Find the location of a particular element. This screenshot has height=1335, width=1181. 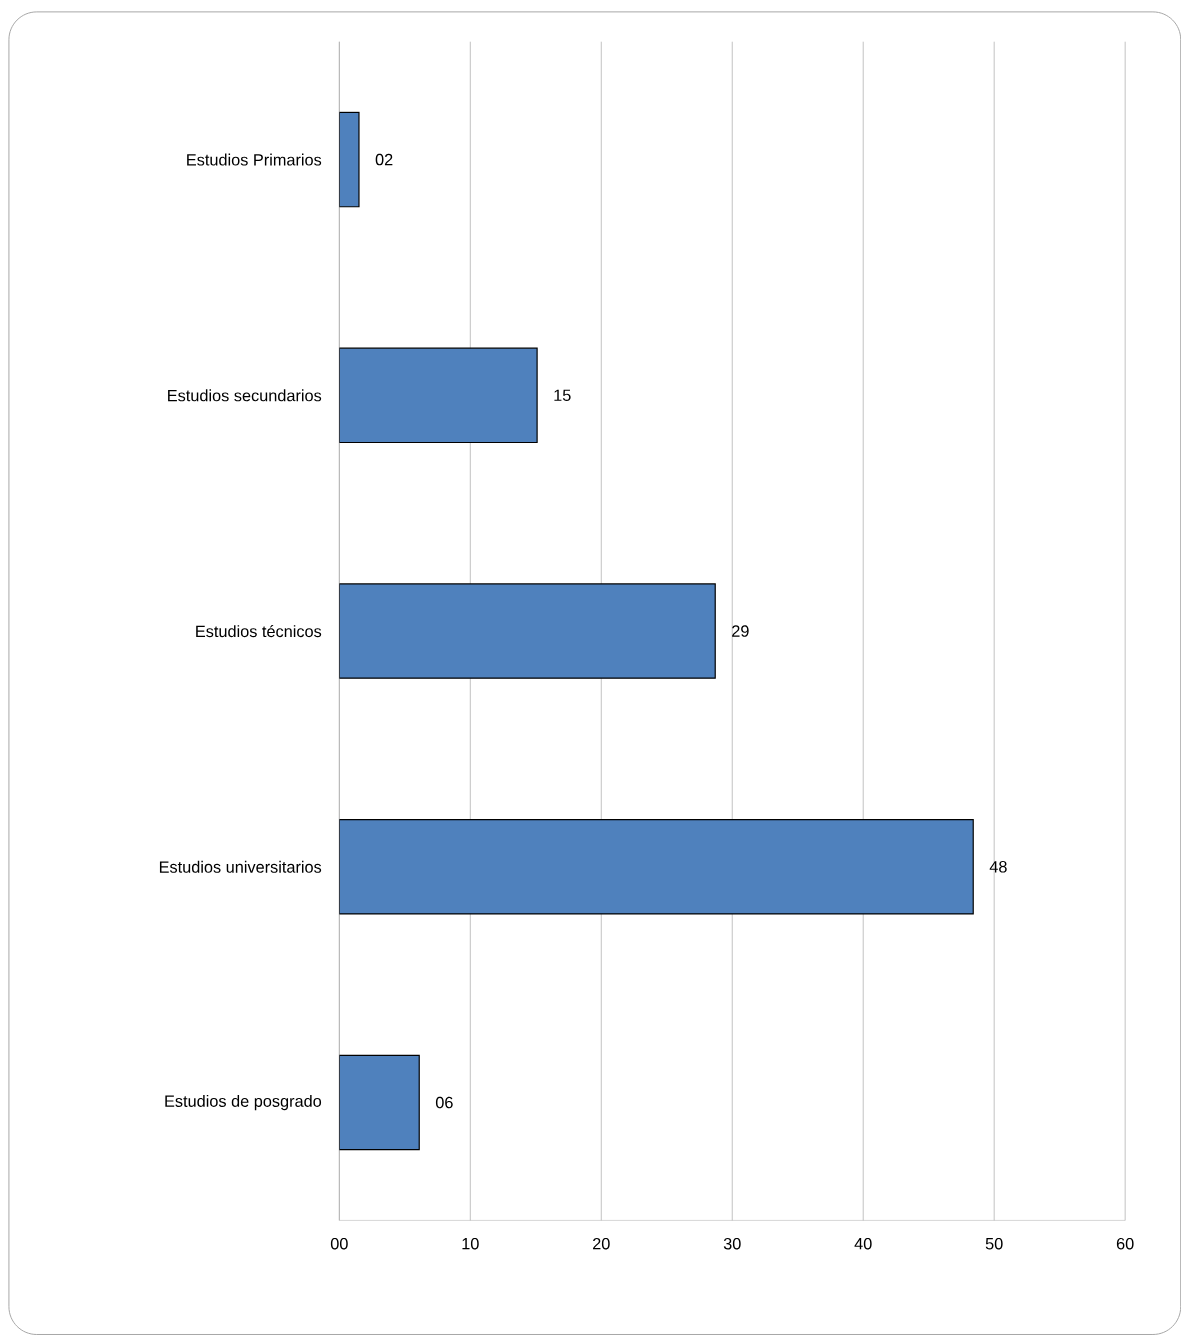

data-label: 02 is located at coordinates (384, 159).